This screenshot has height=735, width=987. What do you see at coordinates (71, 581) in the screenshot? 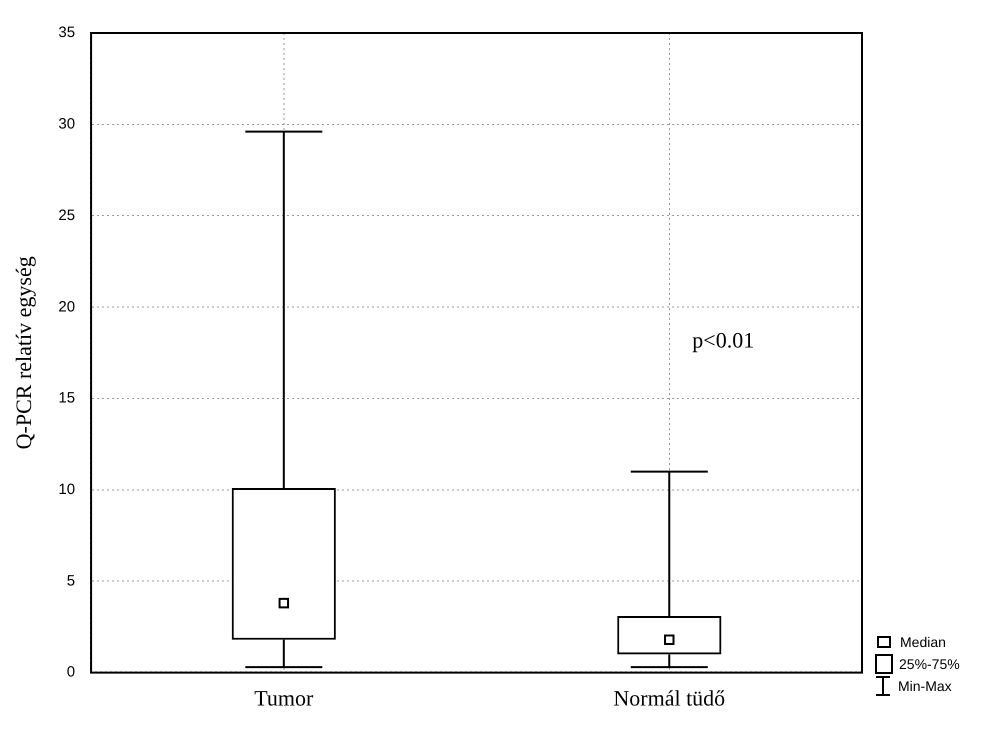
I see `y-tick-label: 5` at bounding box center [71, 581].